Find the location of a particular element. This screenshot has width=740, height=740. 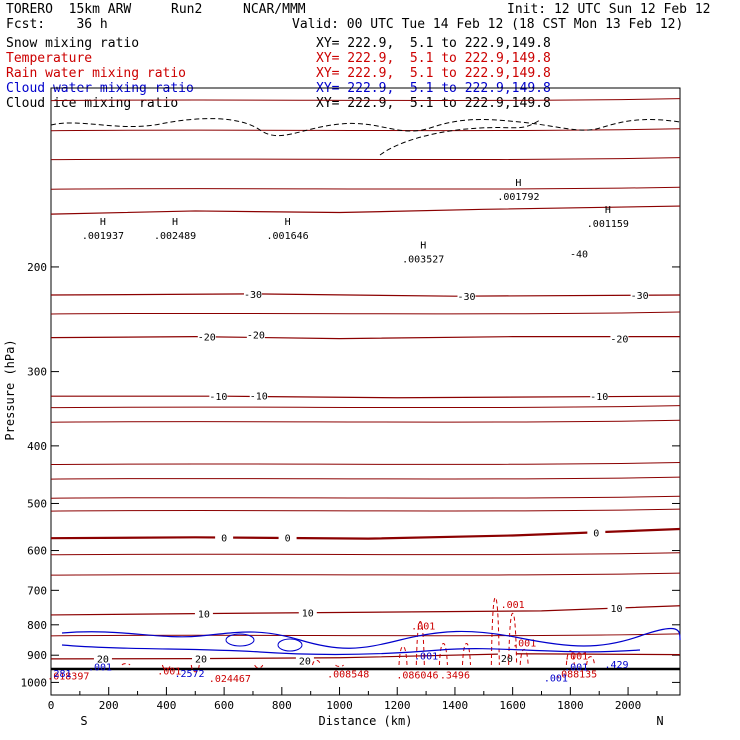

legend-label: Snow mixing ratio is located at coordinates (73, 43).